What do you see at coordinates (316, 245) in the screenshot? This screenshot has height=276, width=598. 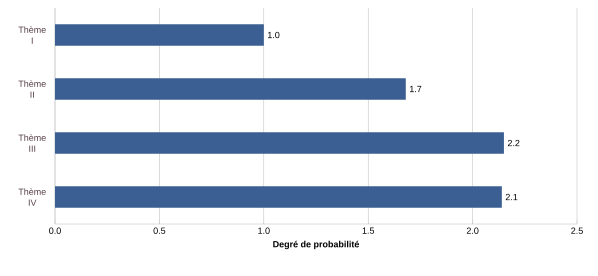 I see `x-axis-title: Degré de probabilité` at bounding box center [316, 245].